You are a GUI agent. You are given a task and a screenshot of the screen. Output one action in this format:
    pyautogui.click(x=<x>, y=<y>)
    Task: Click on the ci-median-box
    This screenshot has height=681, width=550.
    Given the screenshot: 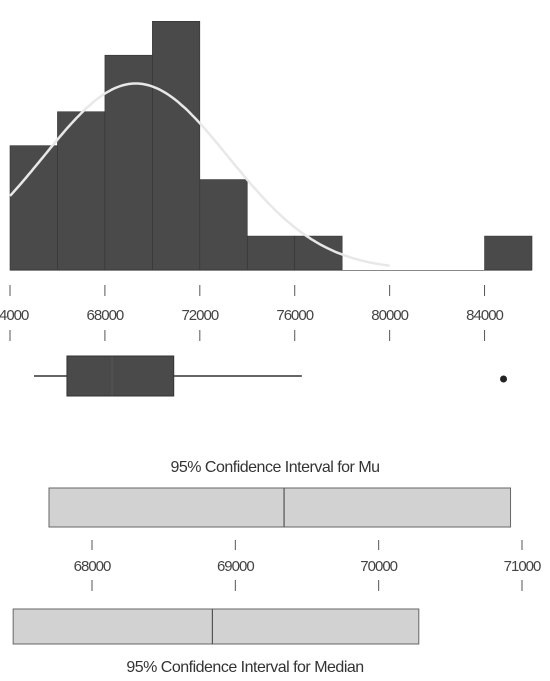 What is the action you would take?
    pyautogui.click(x=216, y=626)
    